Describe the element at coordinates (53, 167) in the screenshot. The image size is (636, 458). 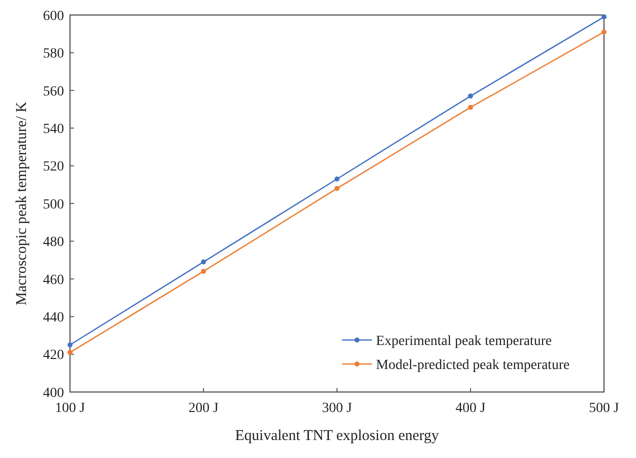
I see `y-tick-label: 520` at that location.